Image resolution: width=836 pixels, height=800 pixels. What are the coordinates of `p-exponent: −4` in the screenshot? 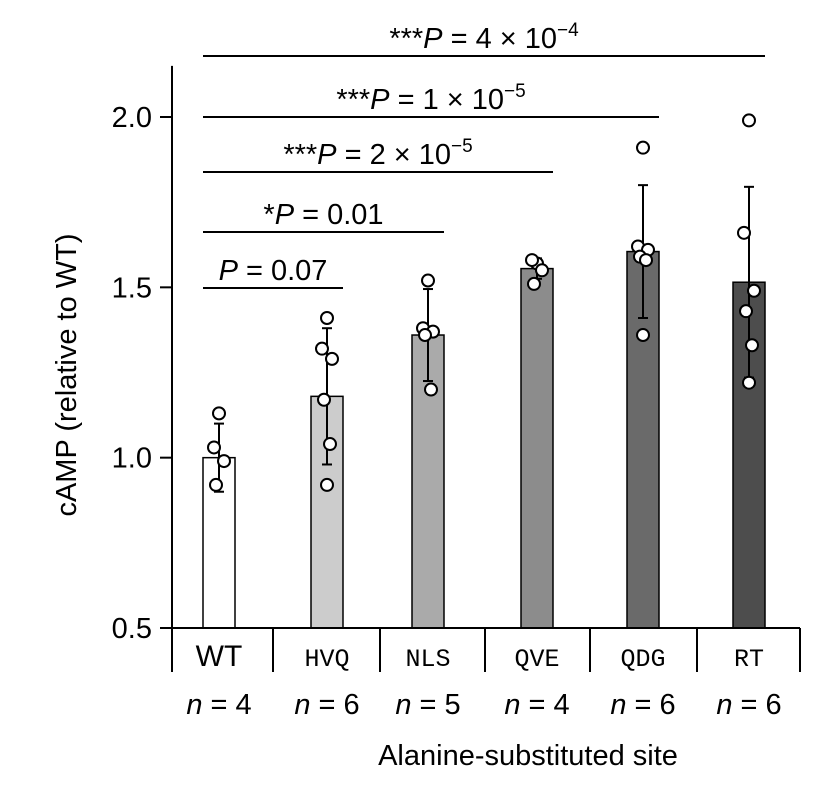 It's located at (568, 30).